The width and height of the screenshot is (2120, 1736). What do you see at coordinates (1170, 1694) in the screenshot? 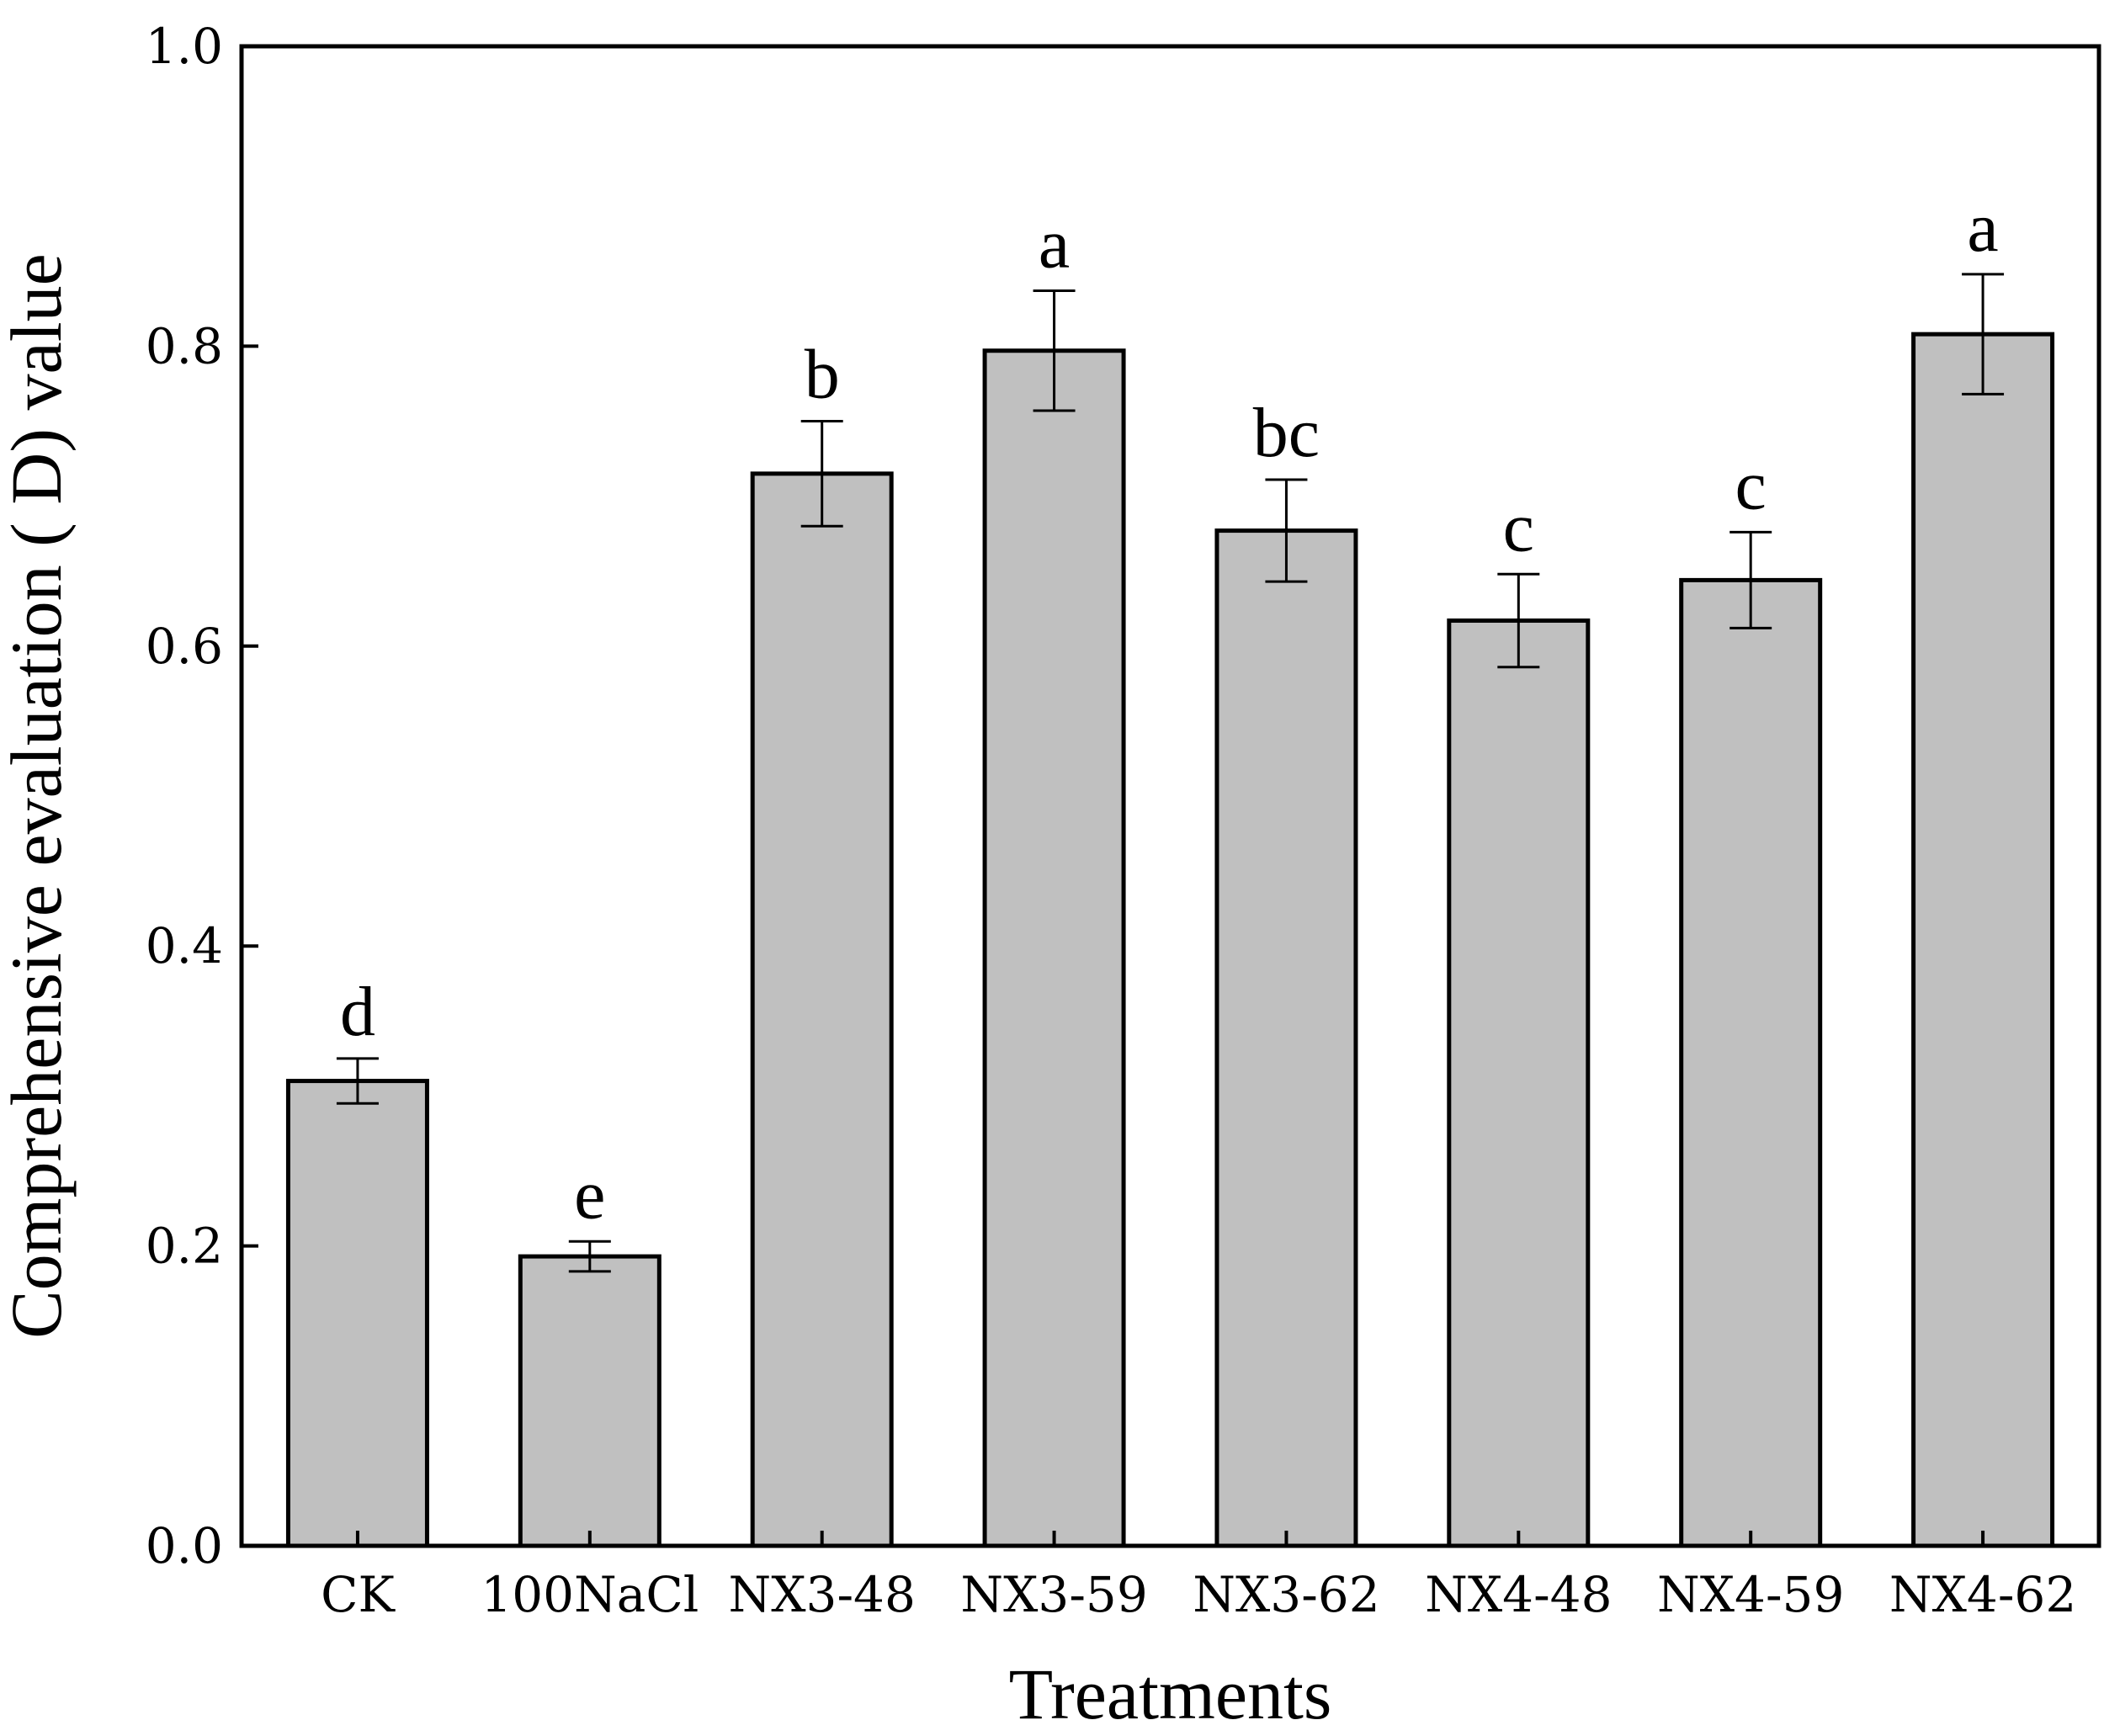
I see `x-axis-title: Treatments` at bounding box center [1170, 1694].